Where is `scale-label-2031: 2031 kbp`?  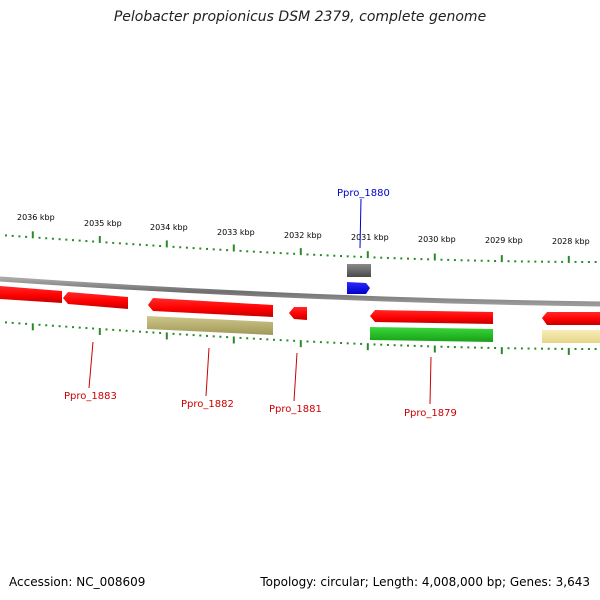 scale-label-2031: 2031 kbp is located at coordinates (370, 237).